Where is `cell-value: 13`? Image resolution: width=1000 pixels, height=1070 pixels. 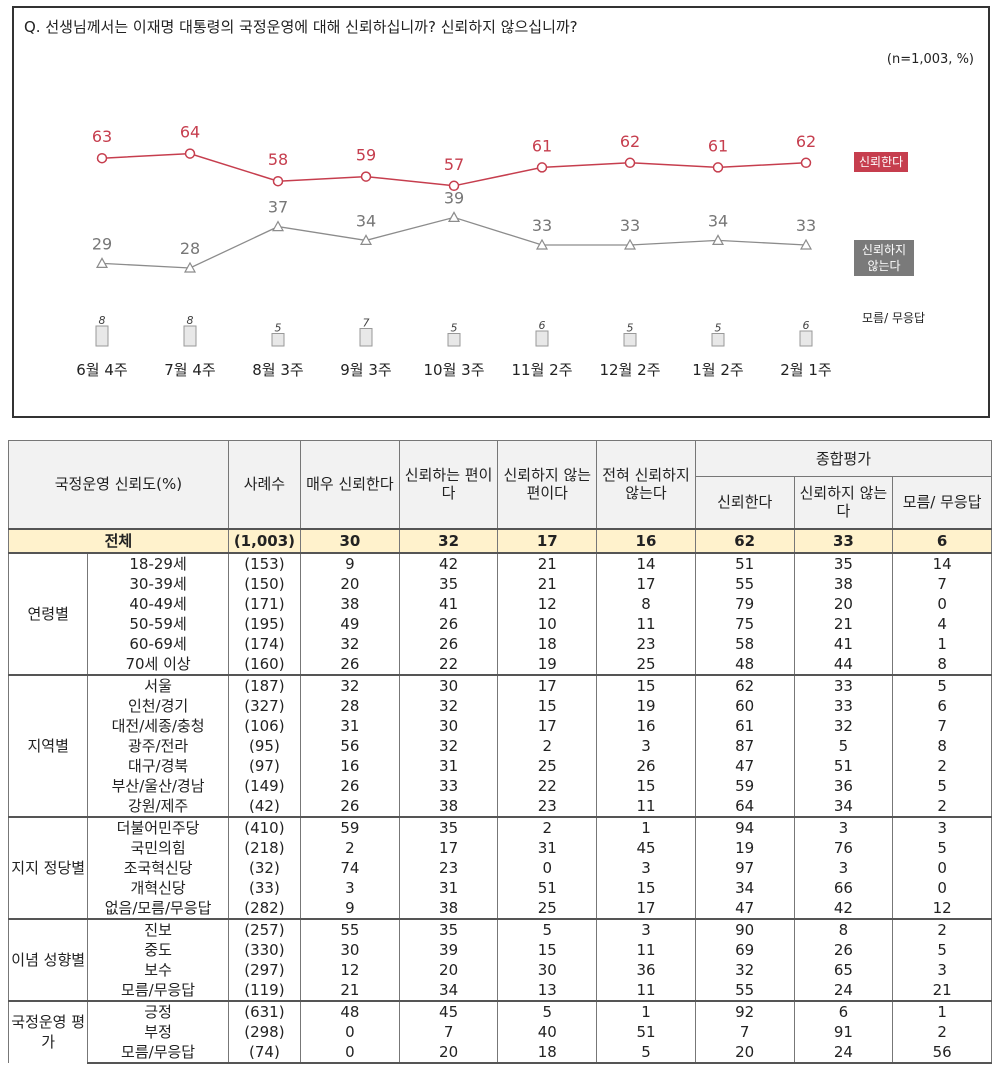 cell-value: 13 is located at coordinates (547, 990).